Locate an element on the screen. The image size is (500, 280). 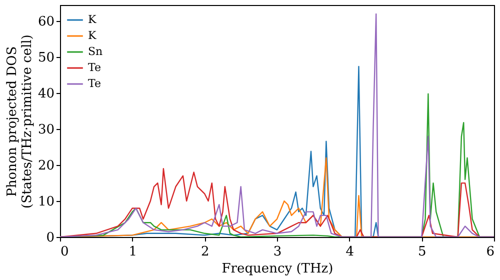
y-tick-label: 10 is located at coordinates (46, 202).